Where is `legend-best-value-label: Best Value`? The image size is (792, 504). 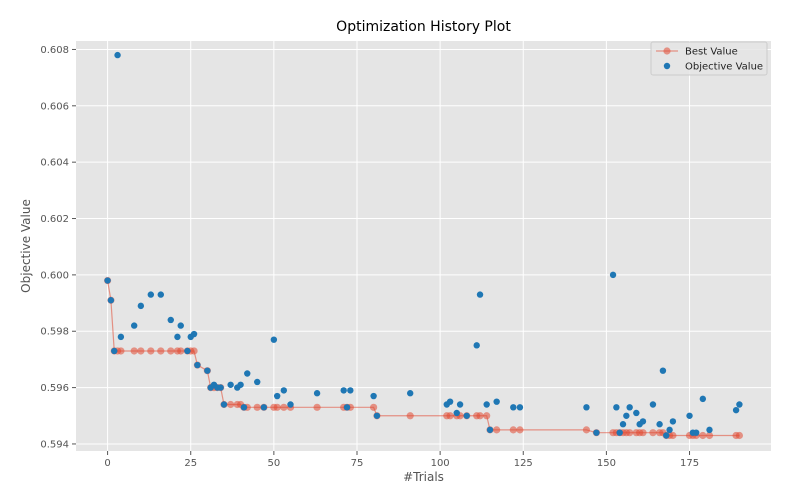
legend-best-value-label: Best Value is located at coordinates (711, 52).